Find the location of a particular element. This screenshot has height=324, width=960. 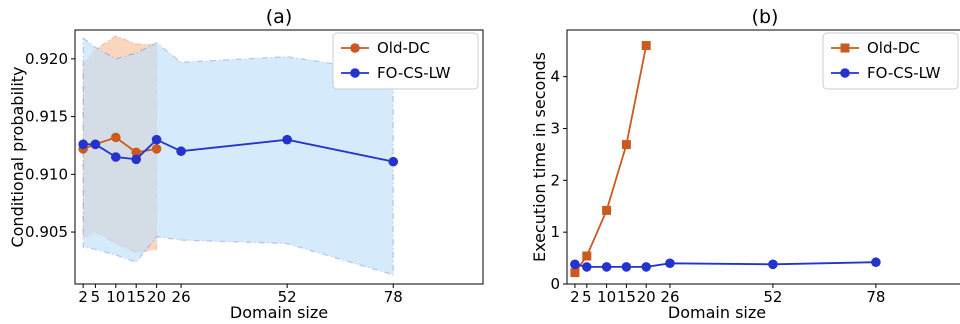

panel-b-legend: Old-DC FO-CS-LW is located at coordinates (890, 61).